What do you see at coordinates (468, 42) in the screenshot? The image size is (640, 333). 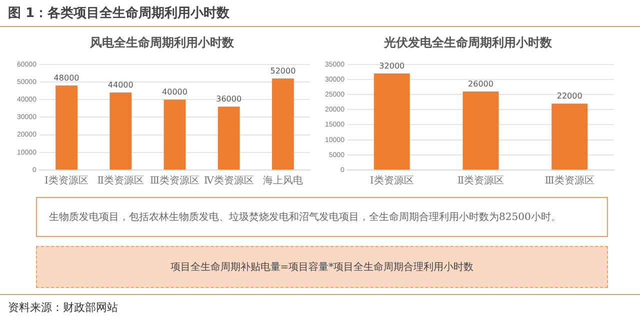 I see `chart-title: 光伏发电全生命周期利用小时数` at bounding box center [468, 42].